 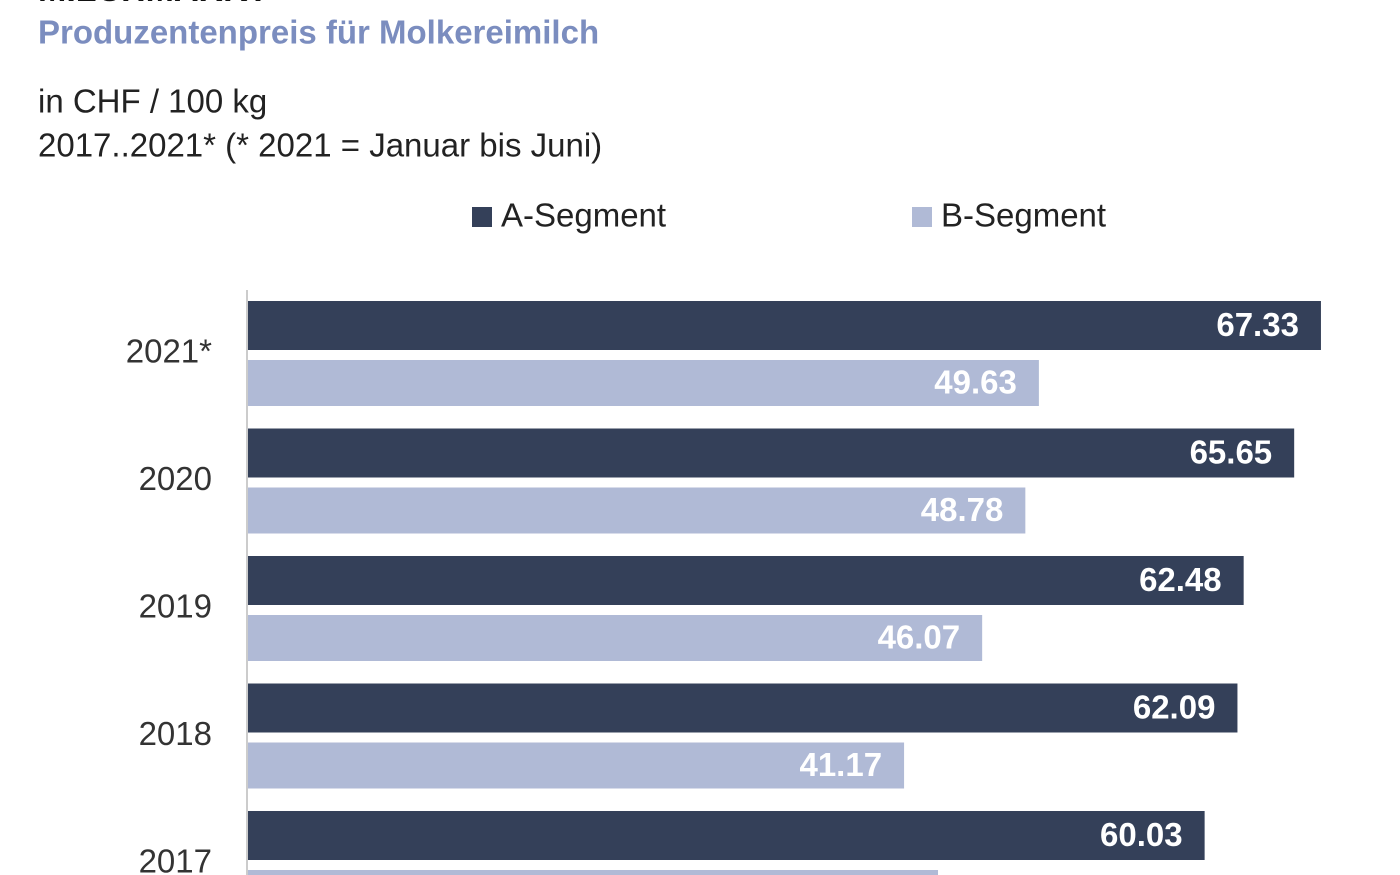 I want to click on y-tick-label: 2018, so click(x=175, y=733).